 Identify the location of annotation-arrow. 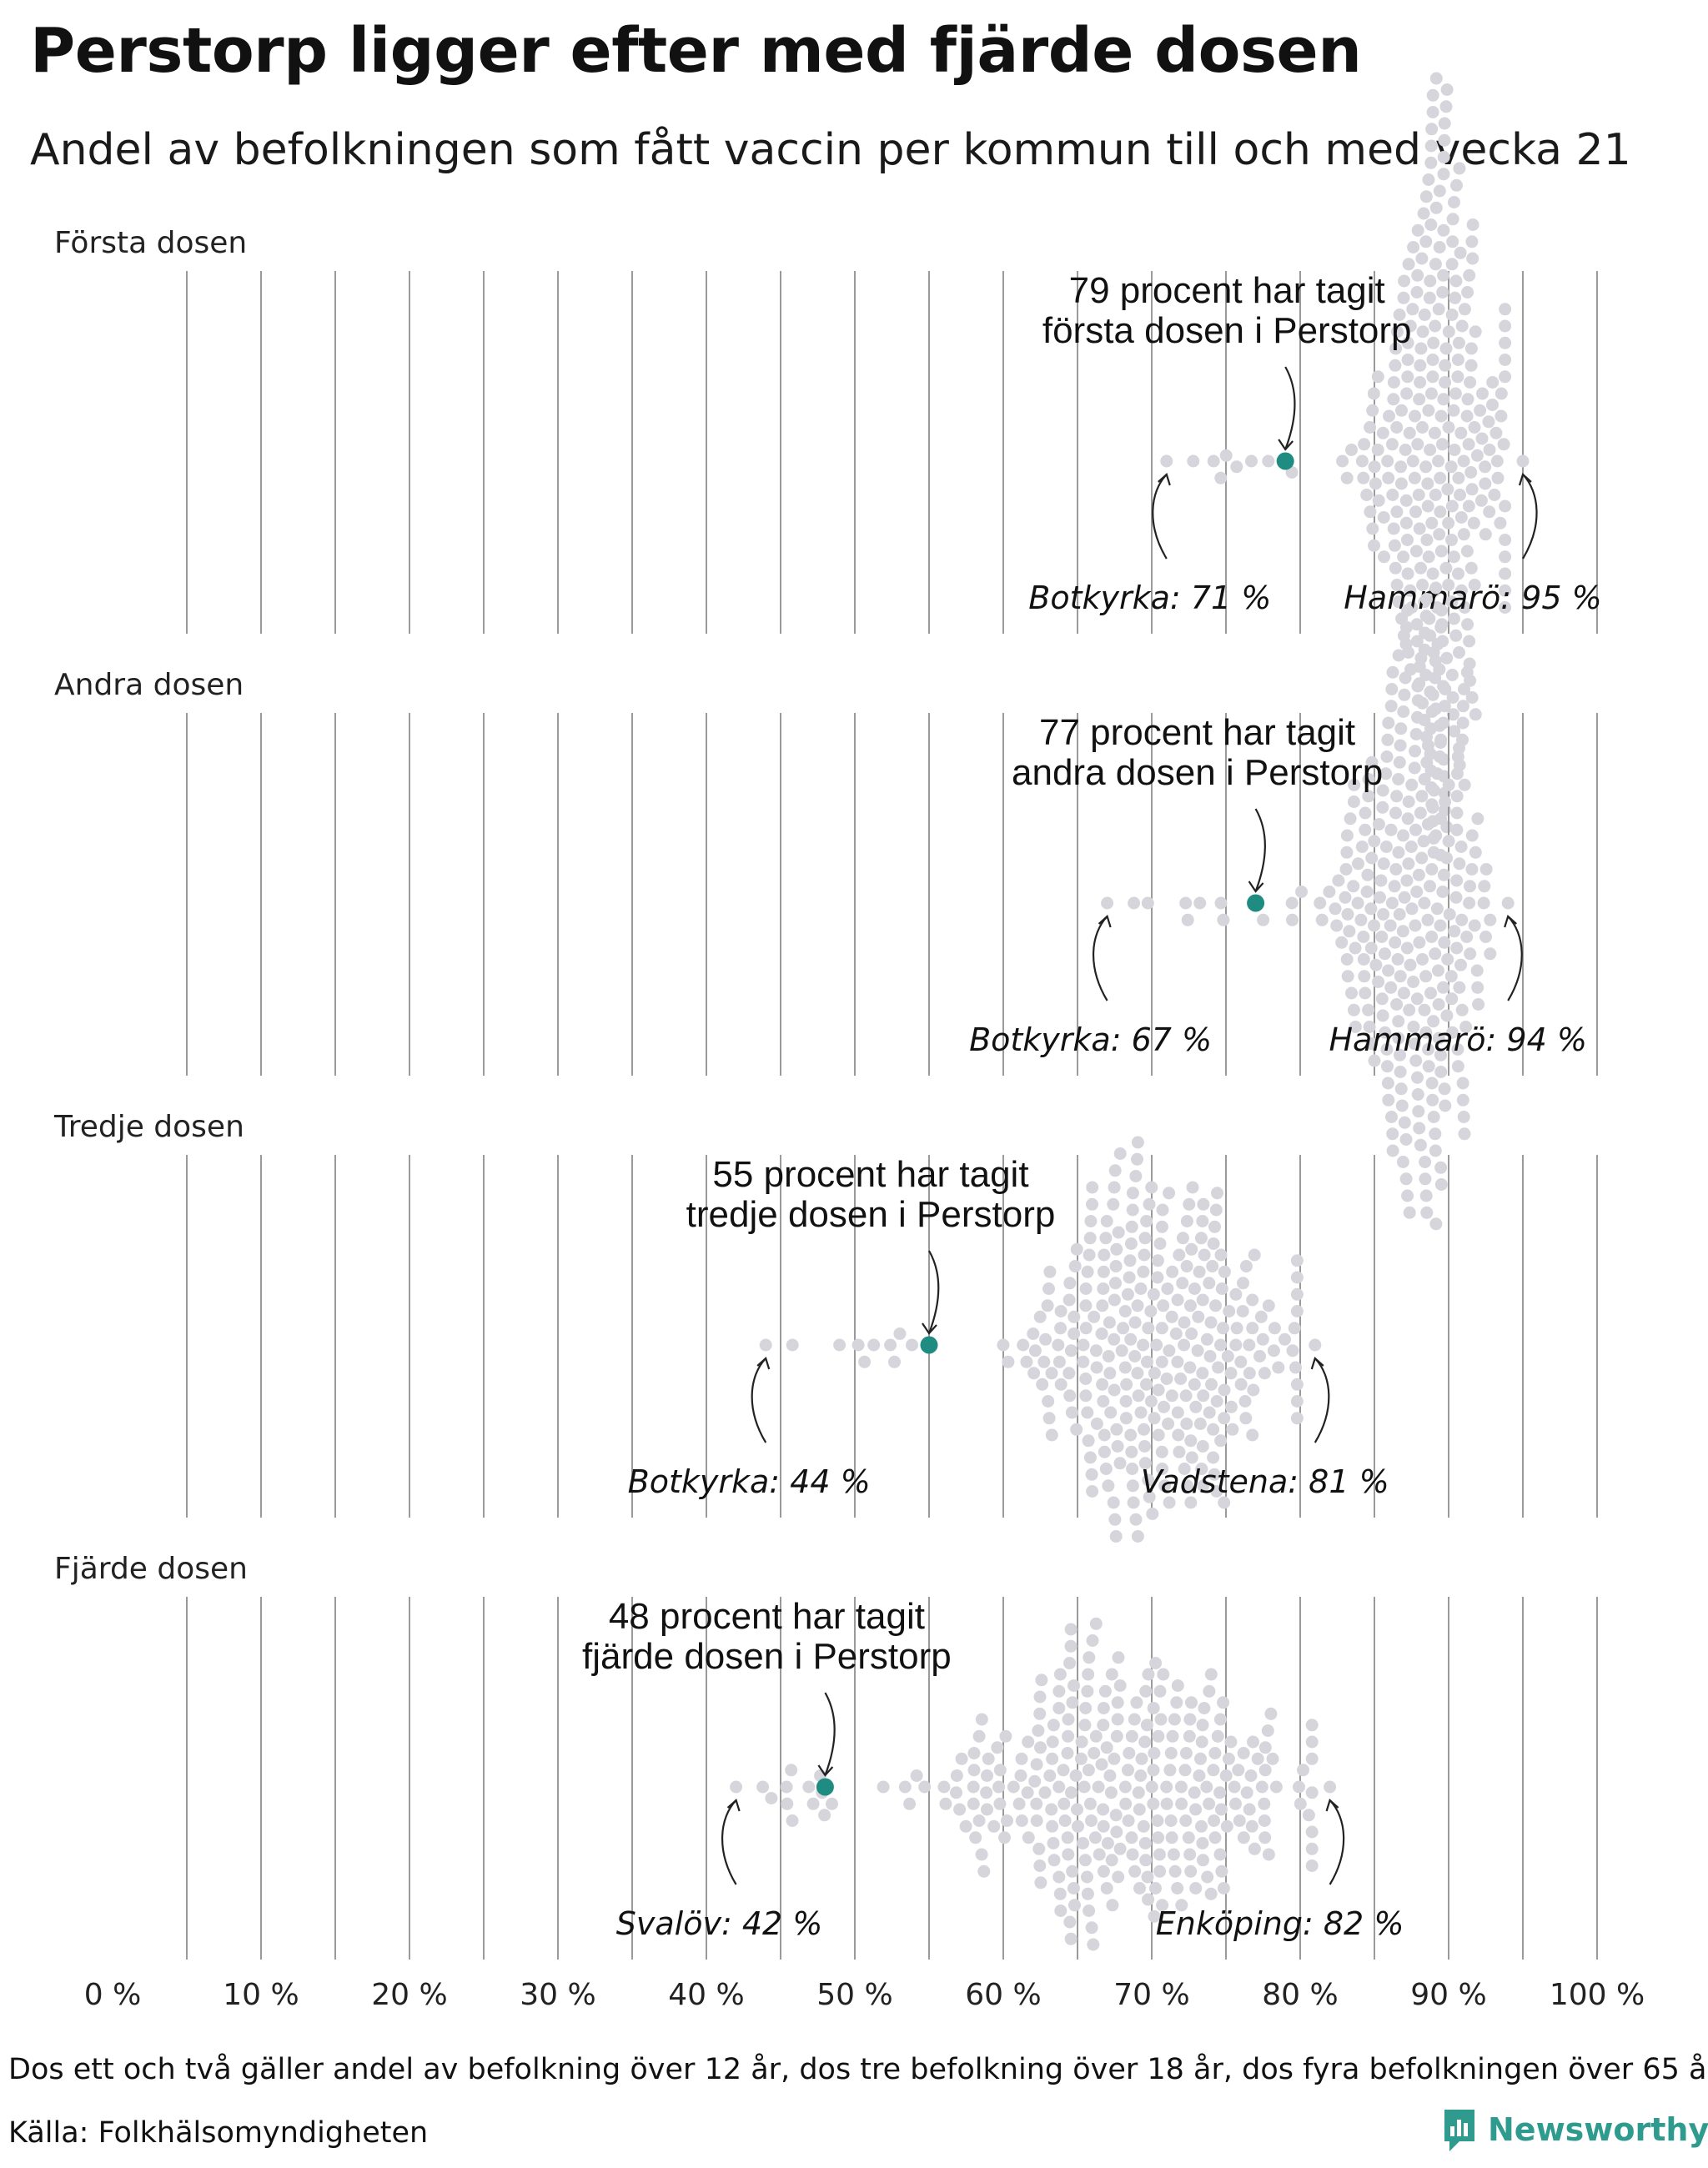
(933, 1292).